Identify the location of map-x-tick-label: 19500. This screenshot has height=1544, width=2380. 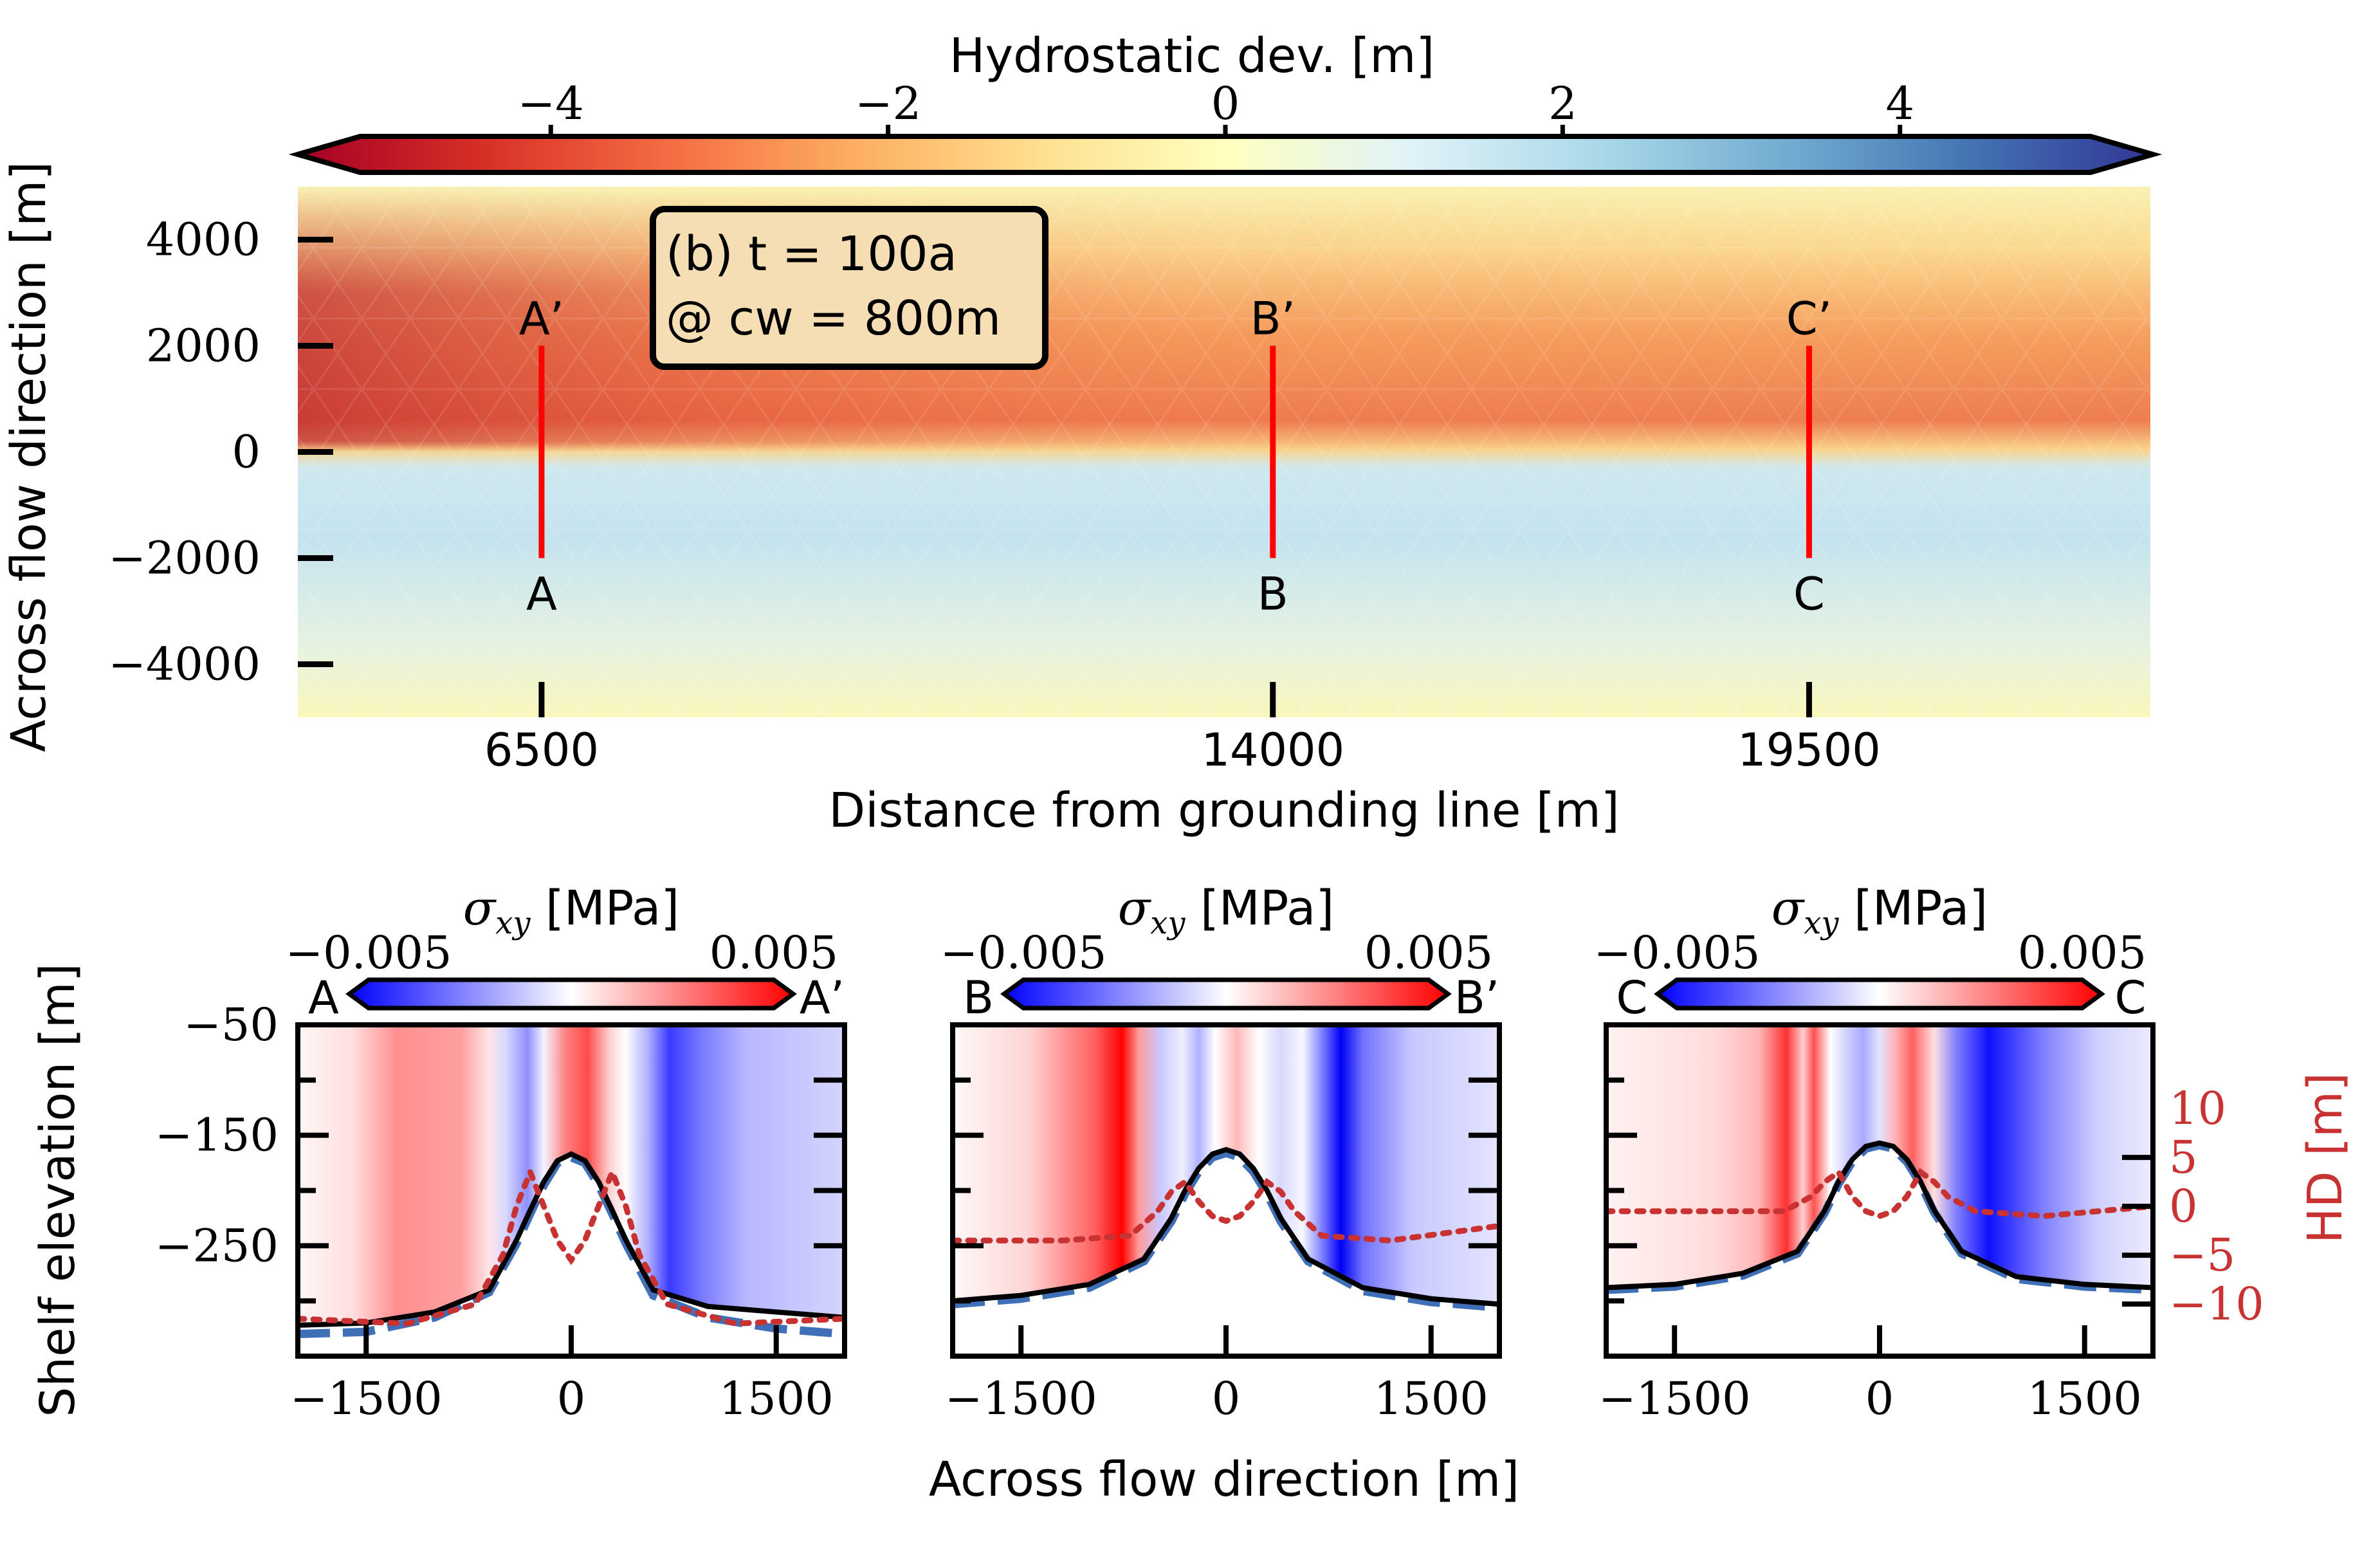
(1809, 750).